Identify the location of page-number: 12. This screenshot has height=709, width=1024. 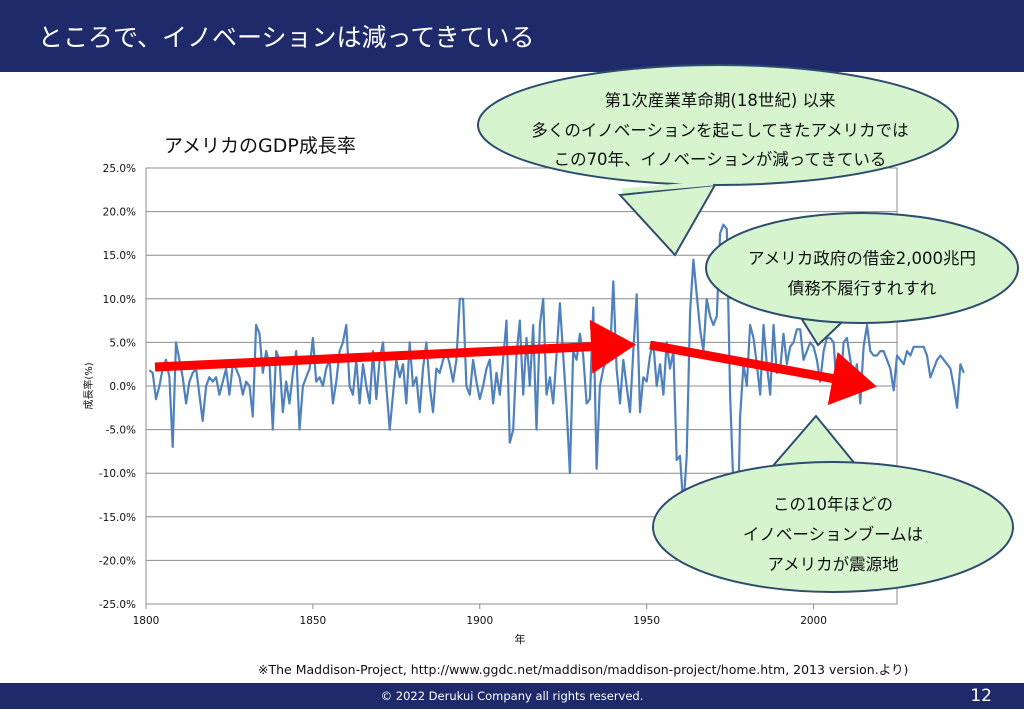
(981, 696).